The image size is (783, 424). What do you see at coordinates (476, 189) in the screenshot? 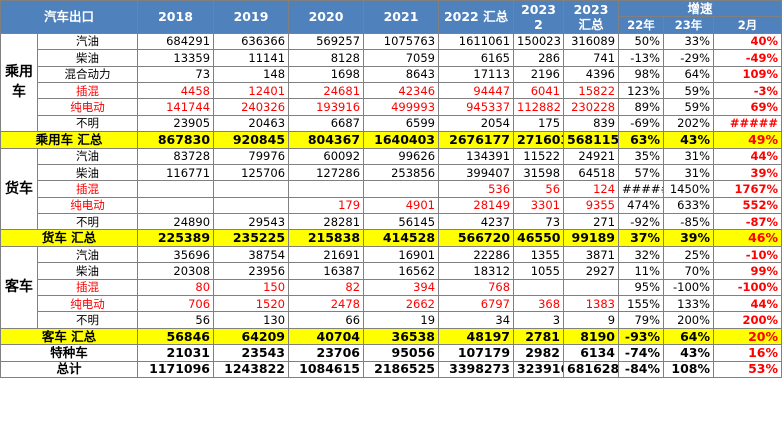
I see `value-cell: 536` at bounding box center [476, 189].